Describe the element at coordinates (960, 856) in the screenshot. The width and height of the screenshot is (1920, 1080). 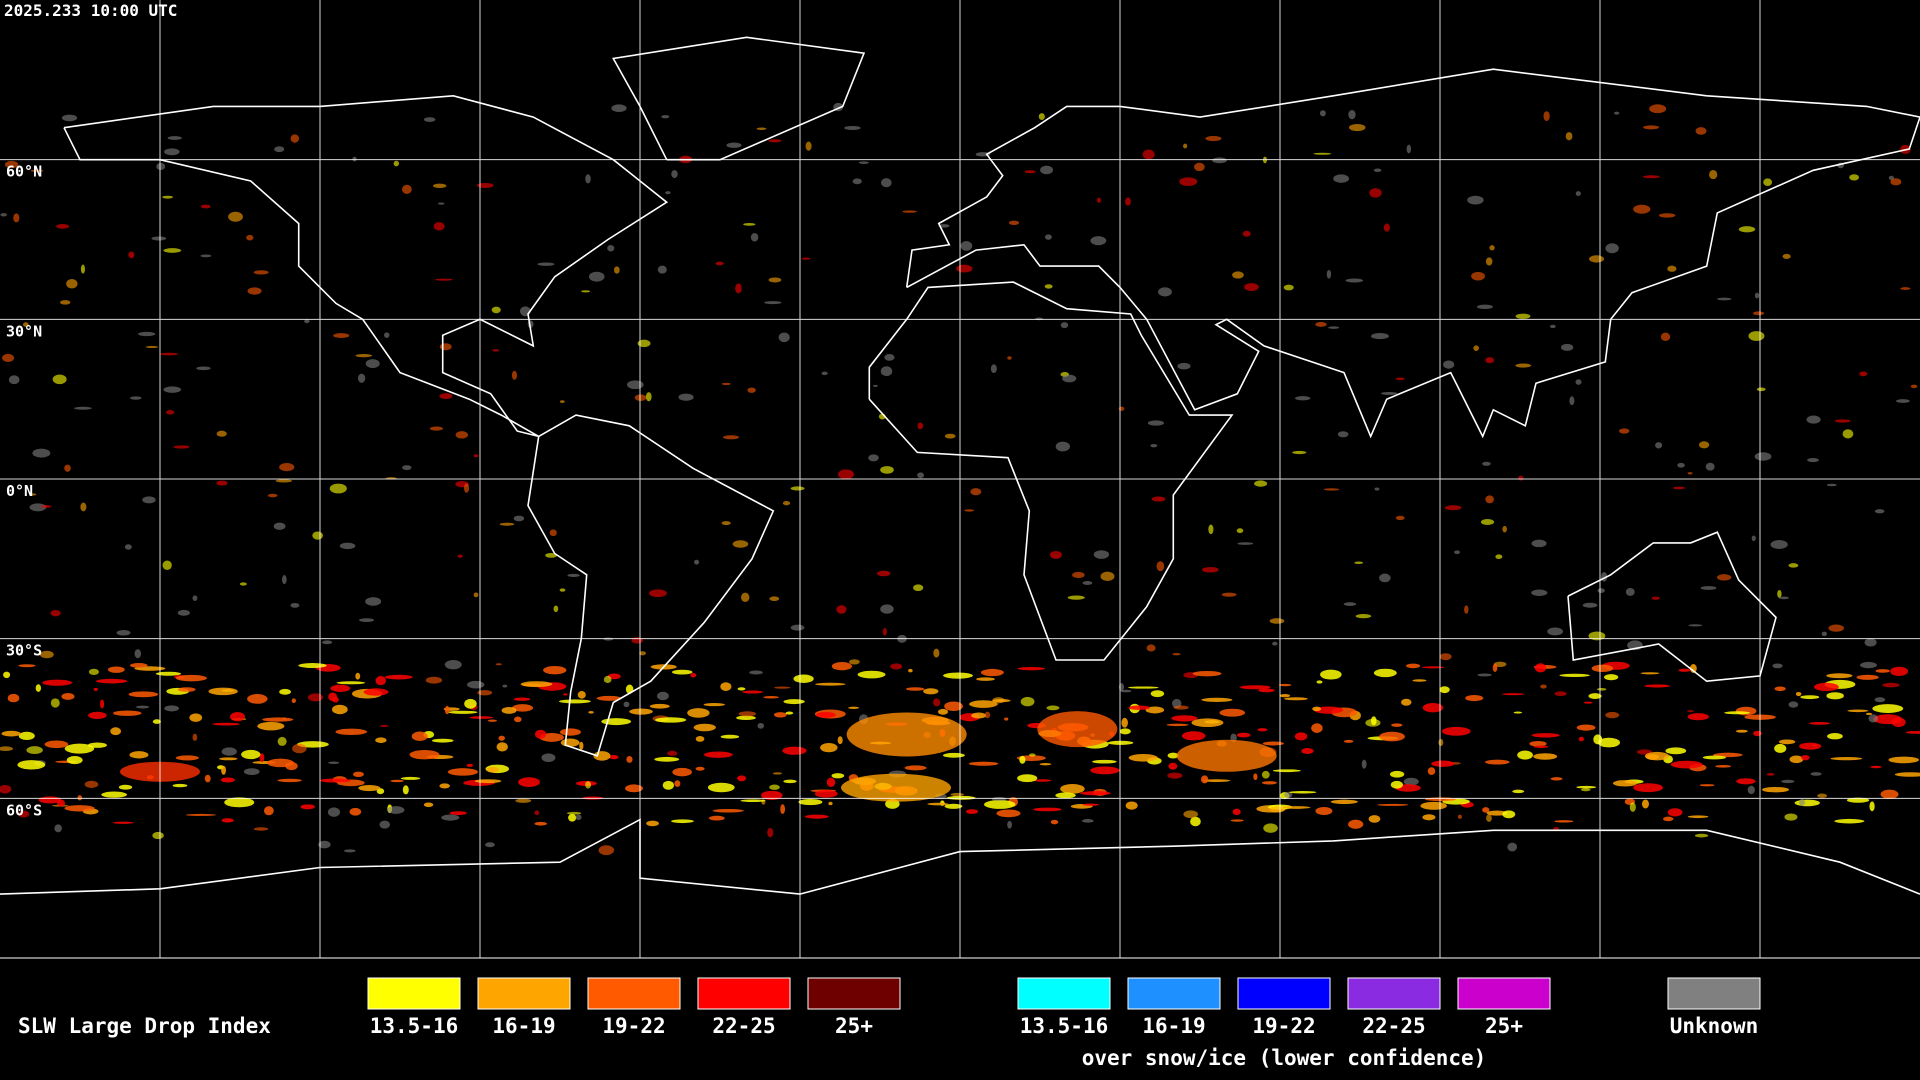
I see `coastline` at that location.